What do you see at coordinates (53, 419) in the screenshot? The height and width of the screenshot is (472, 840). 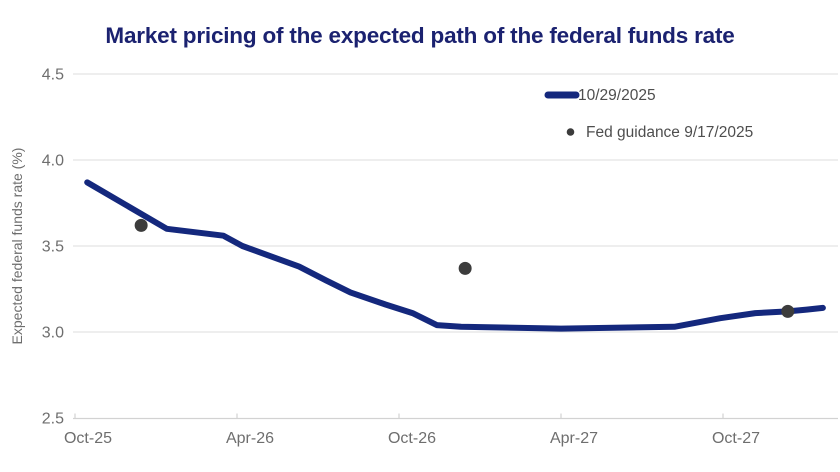 I see `y-tick-label: 2.5` at bounding box center [53, 419].